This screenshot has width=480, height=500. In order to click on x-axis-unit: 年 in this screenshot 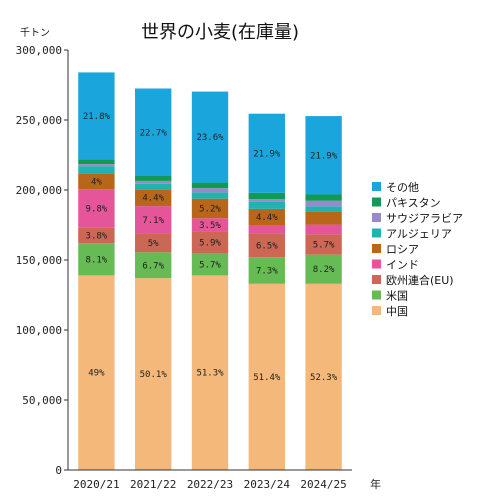, I will do `click(375, 484)`.